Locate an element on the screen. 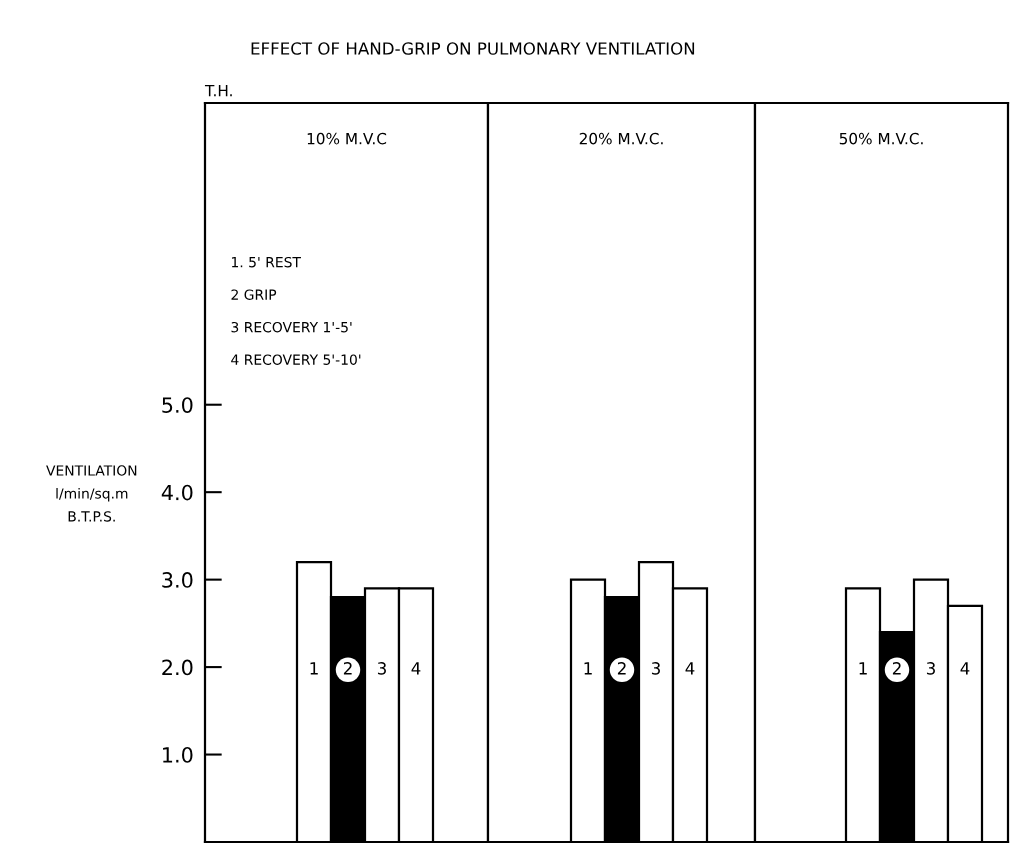 The image size is (1036, 861). y-tick-label: 4.0 is located at coordinates (177, 492).